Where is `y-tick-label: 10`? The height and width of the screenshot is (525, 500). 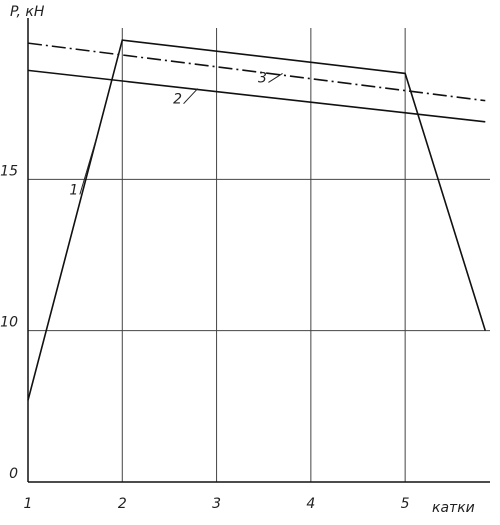
y-tick-label: 10 is located at coordinates (9, 323).